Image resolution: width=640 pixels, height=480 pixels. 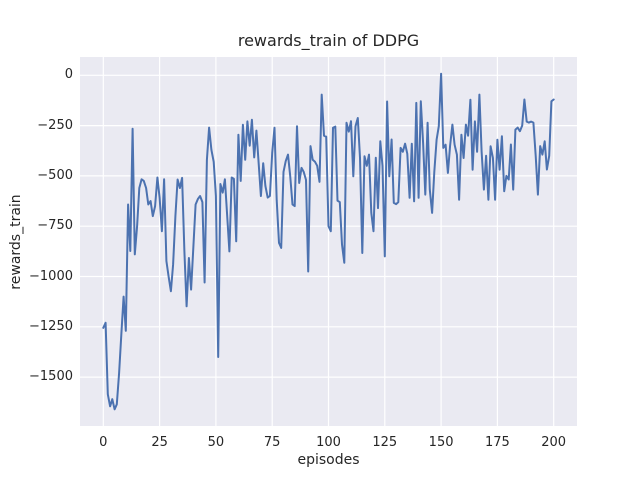 I want to click on x-tick-label: 0, so click(x=103, y=442).